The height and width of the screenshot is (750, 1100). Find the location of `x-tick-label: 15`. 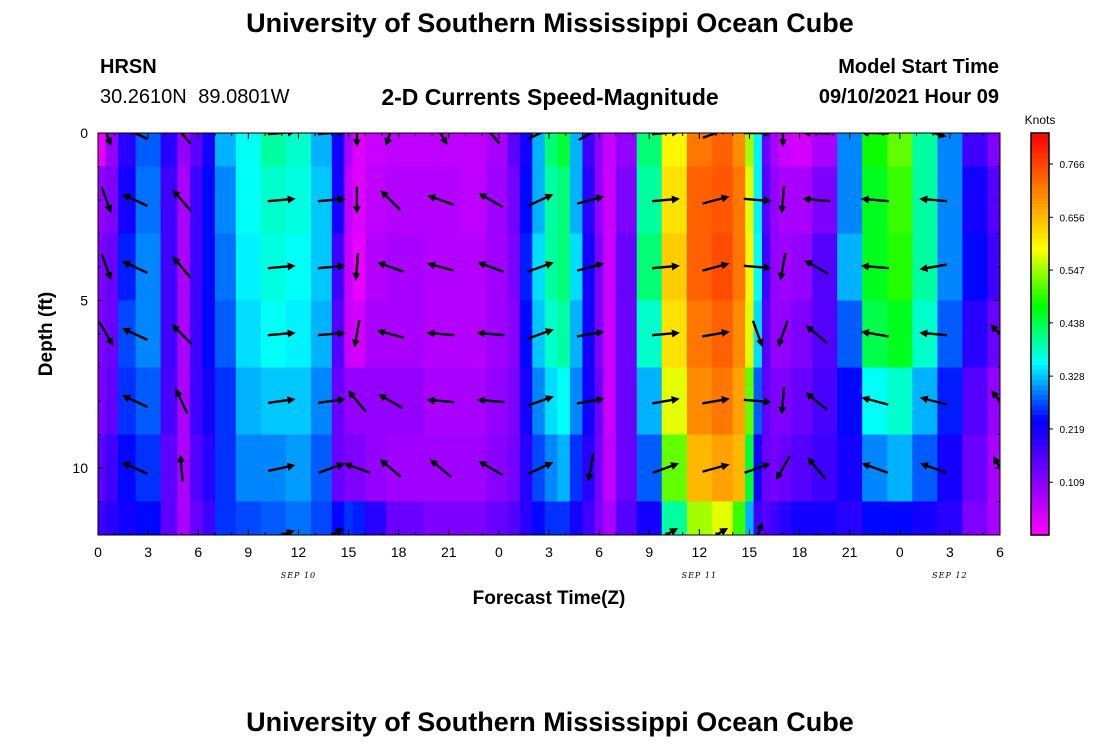

x-tick-label: 15 is located at coordinates (349, 552).